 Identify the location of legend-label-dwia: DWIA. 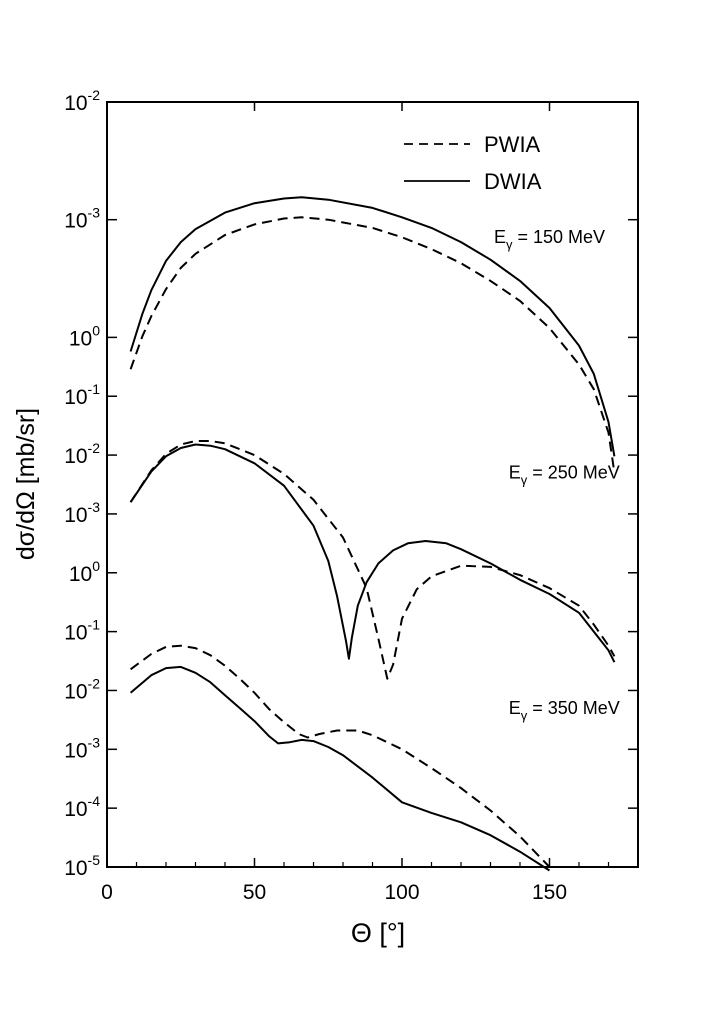
(513, 181).